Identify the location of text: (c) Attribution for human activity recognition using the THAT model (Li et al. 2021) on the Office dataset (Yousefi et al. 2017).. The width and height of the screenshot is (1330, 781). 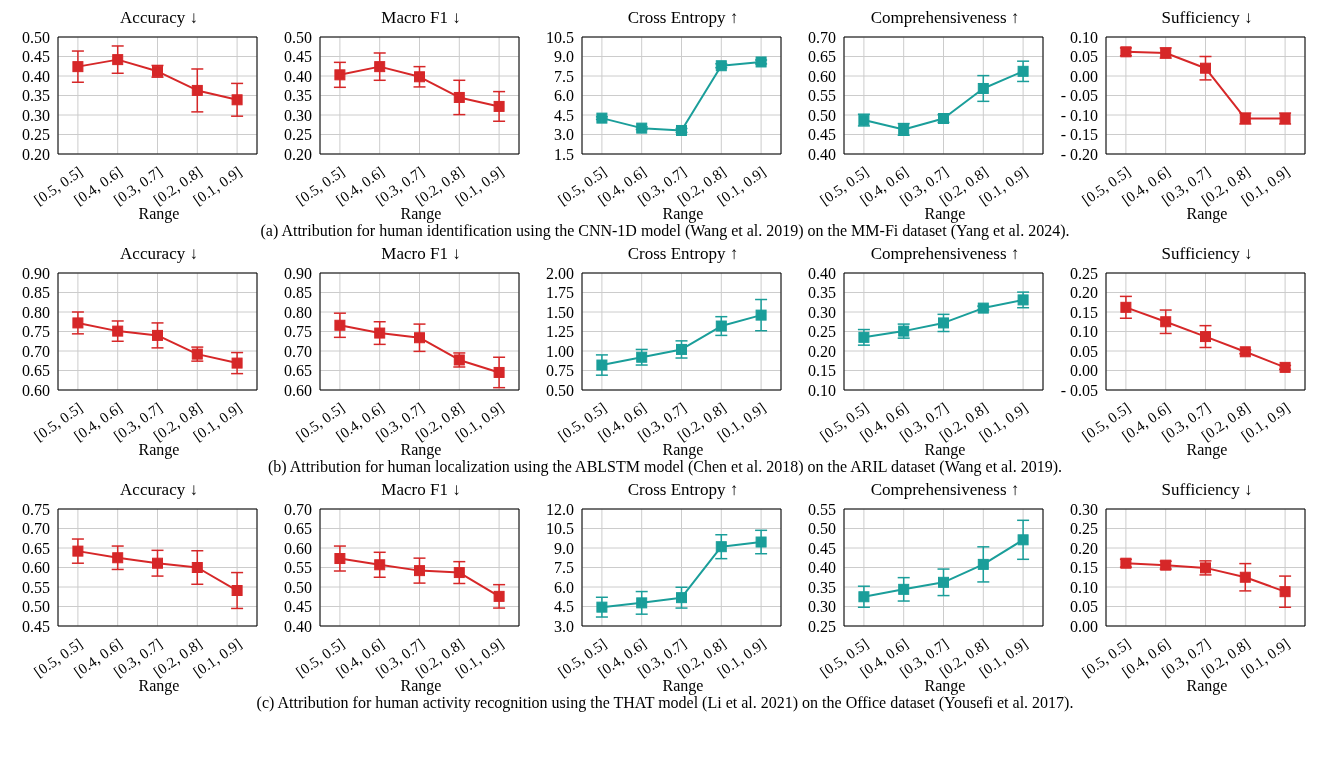
(665, 703).